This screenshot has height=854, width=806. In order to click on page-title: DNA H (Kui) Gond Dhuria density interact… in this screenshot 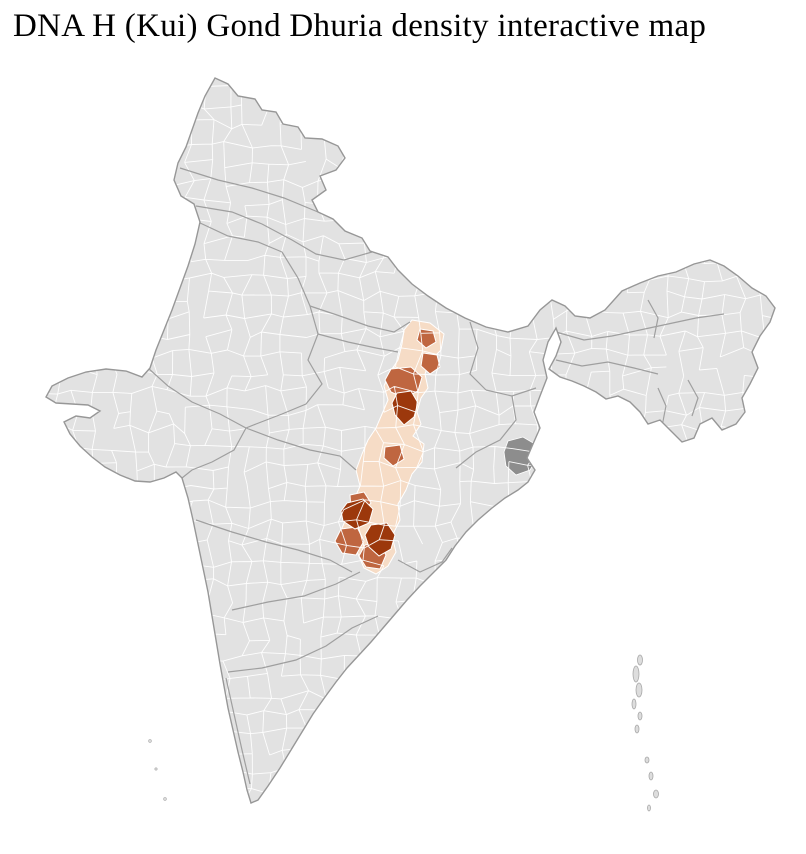, I will do `click(360, 26)`.